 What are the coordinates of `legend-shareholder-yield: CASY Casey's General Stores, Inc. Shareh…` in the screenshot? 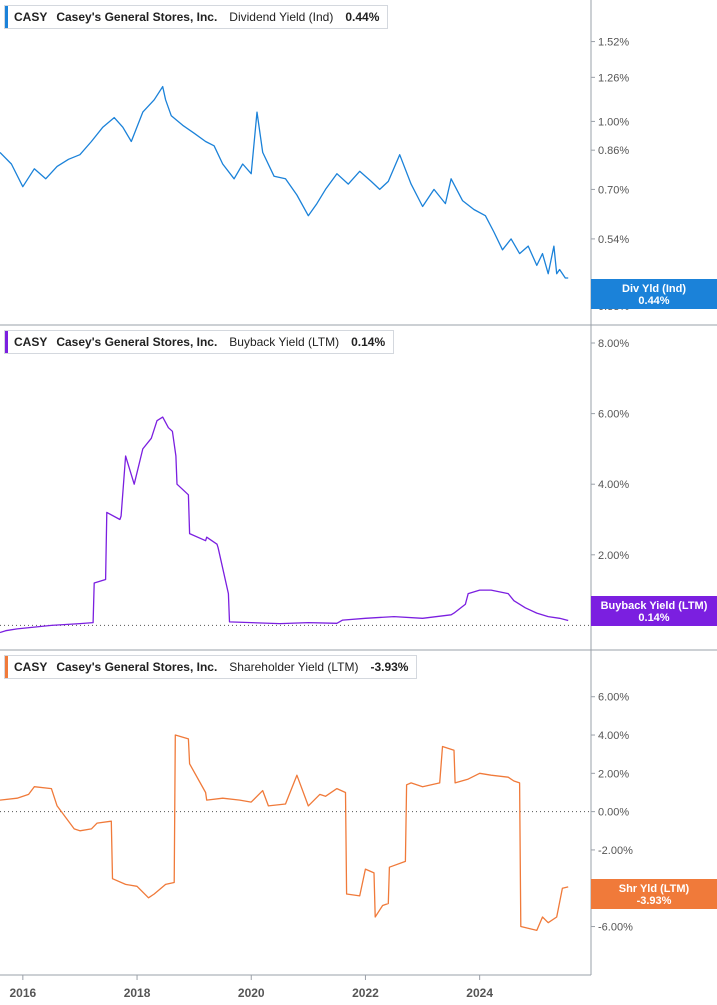 It's located at (211, 667).